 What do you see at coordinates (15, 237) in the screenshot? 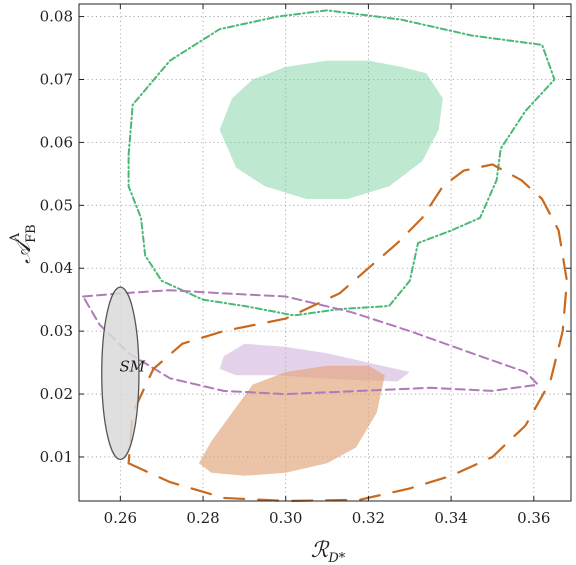
I see `y-axis-label-sup: Λ` at bounding box center [15, 237].